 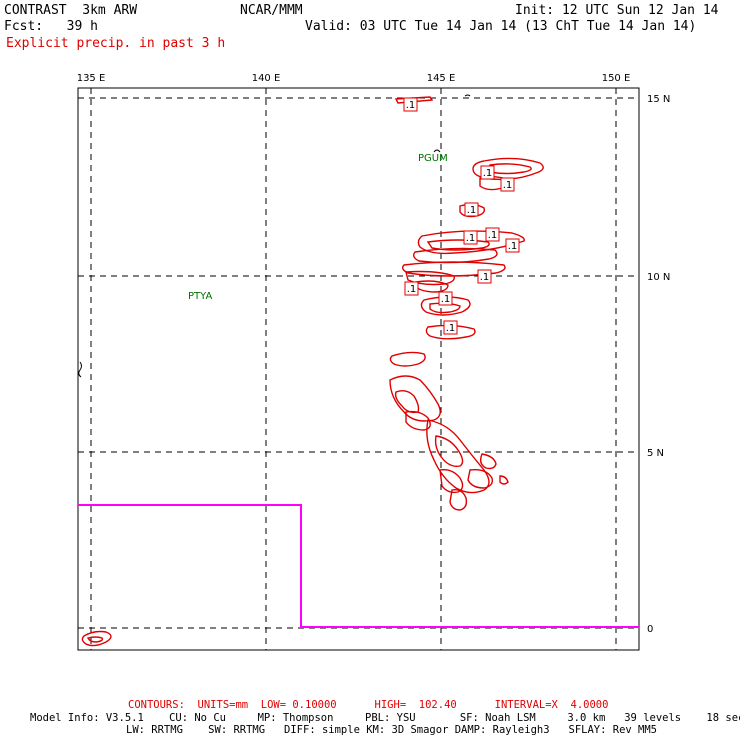 I want to click on field-name: Explicit precip. in past 3 h, so click(x=116, y=43).